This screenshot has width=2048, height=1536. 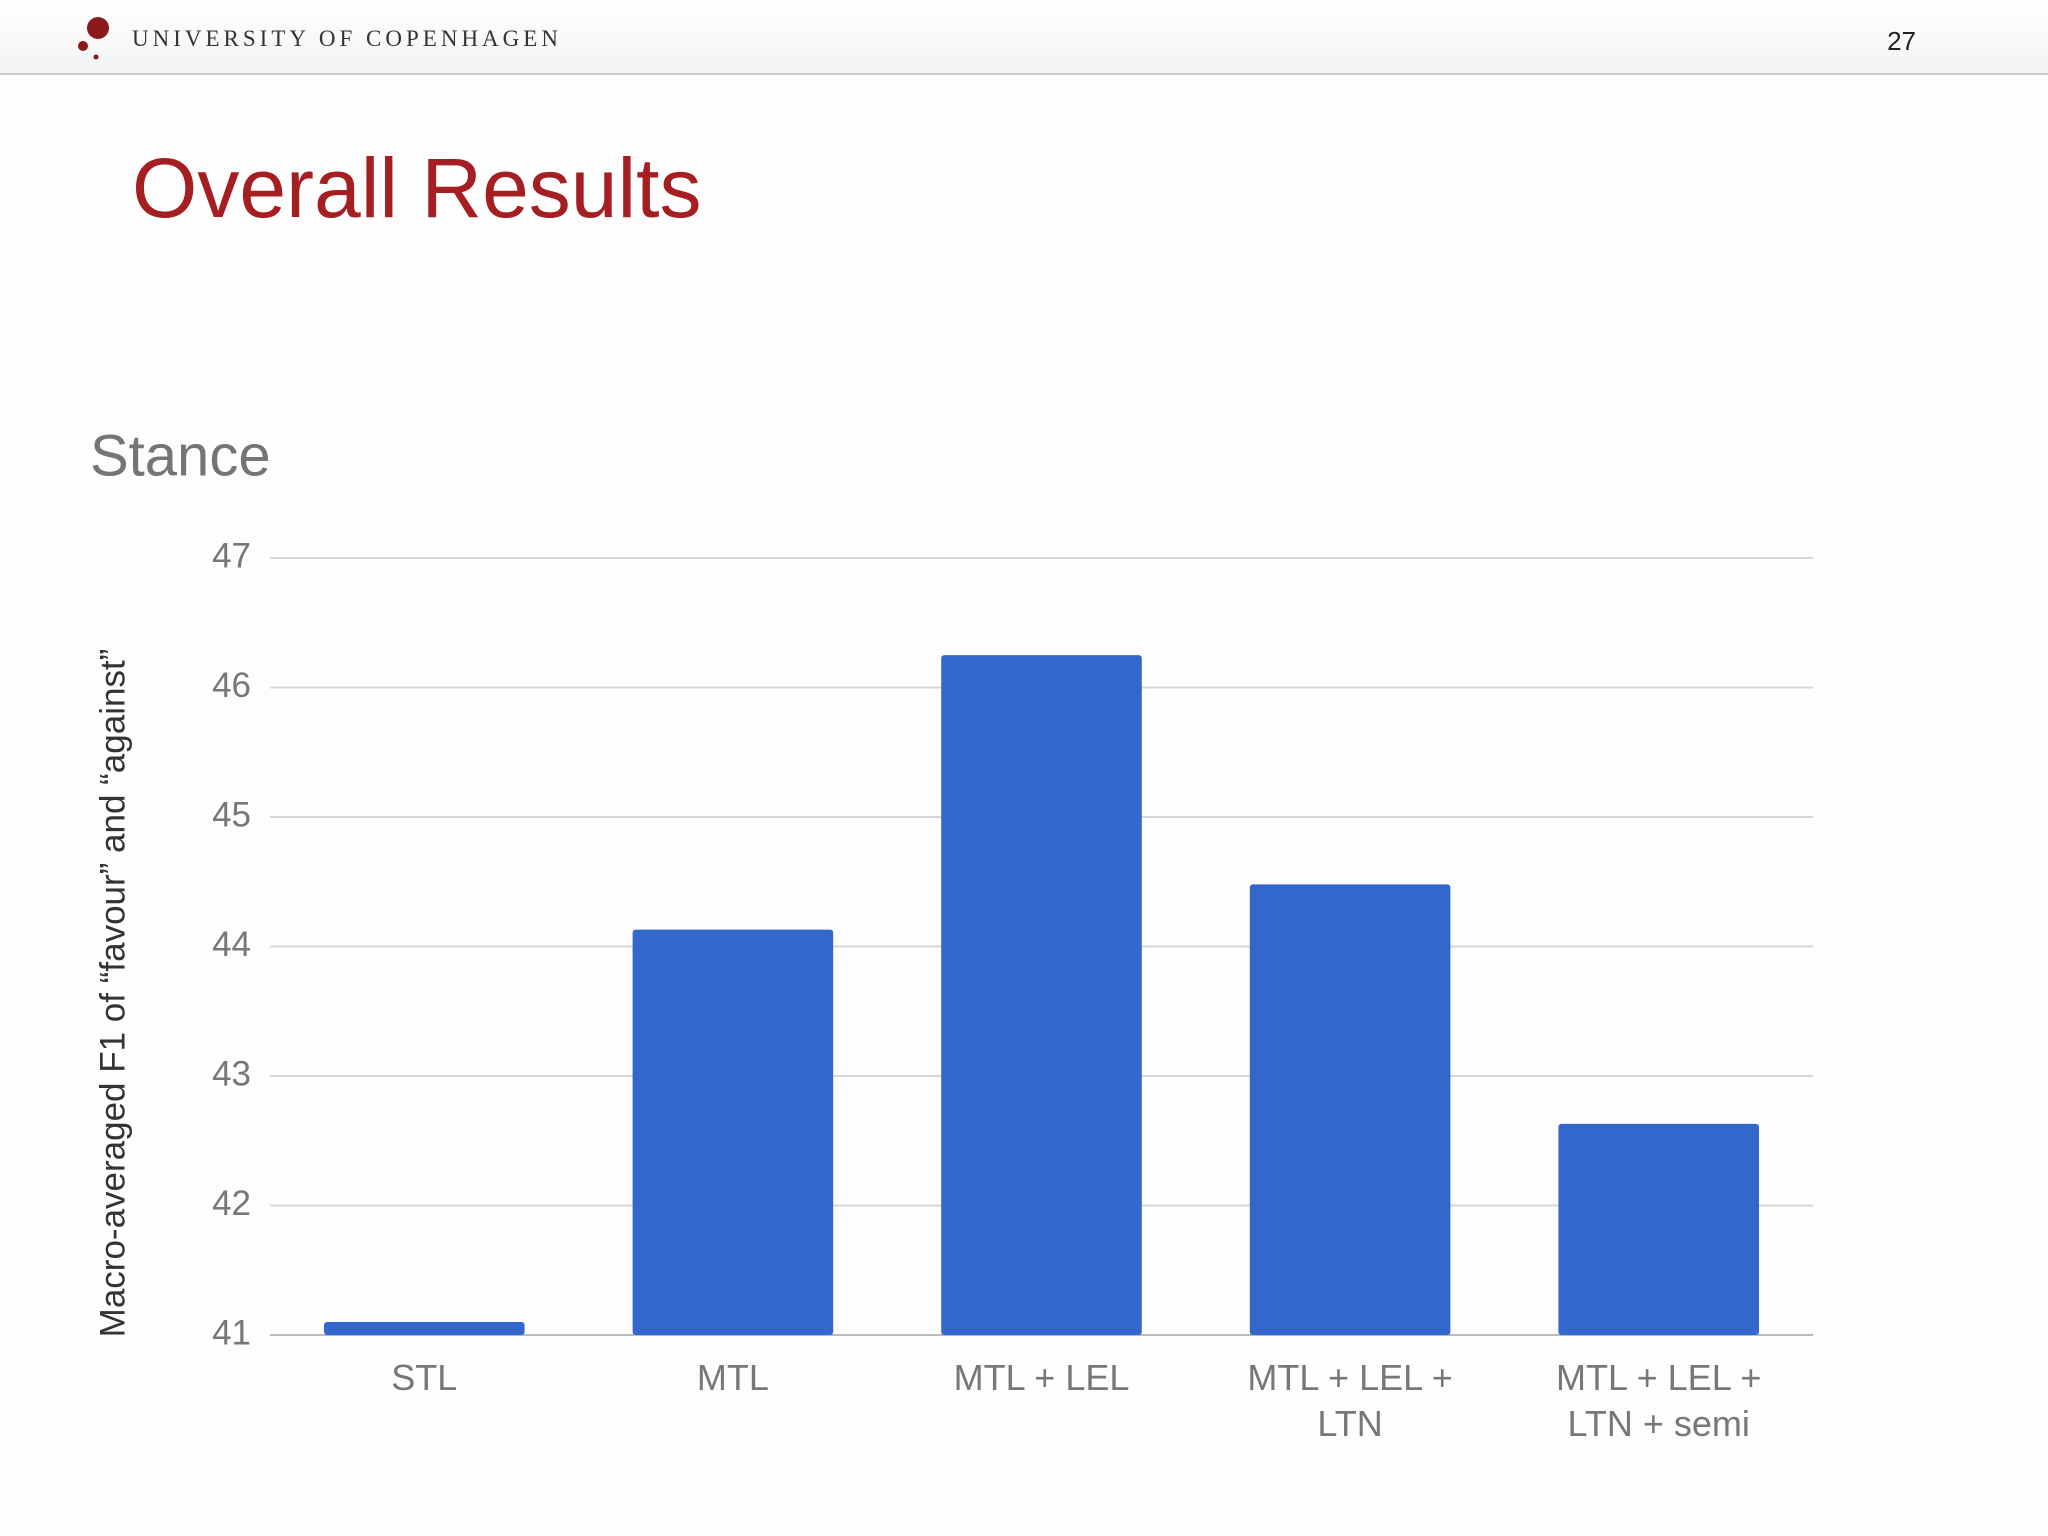 What do you see at coordinates (231, 685) in the screenshot?
I see `y-tick-label: 46` at bounding box center [231, 685].